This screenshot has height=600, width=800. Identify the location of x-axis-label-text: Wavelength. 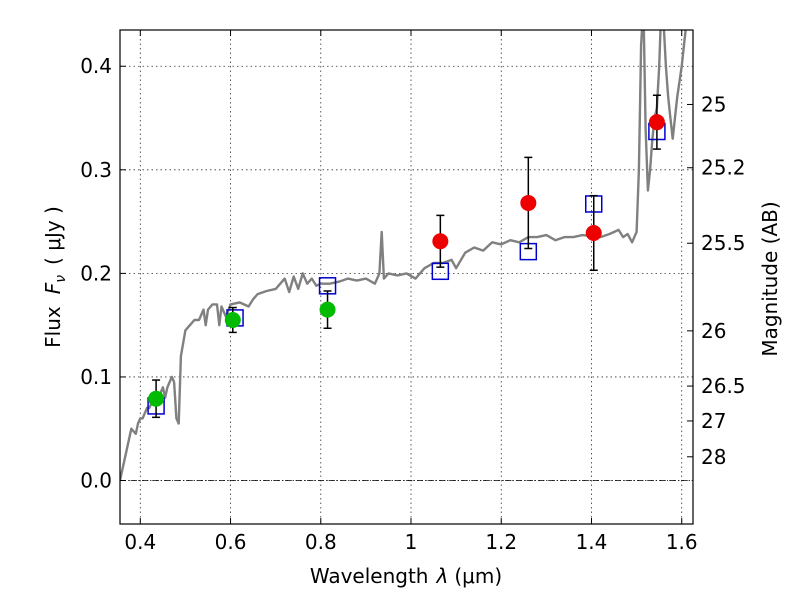
(369, 576).